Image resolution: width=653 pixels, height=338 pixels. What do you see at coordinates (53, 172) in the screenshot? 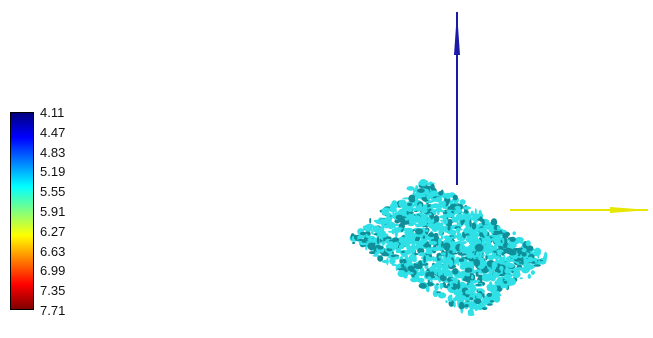
I see `colorbar-tick-label: 5.19` at bounding box center [53, 172].